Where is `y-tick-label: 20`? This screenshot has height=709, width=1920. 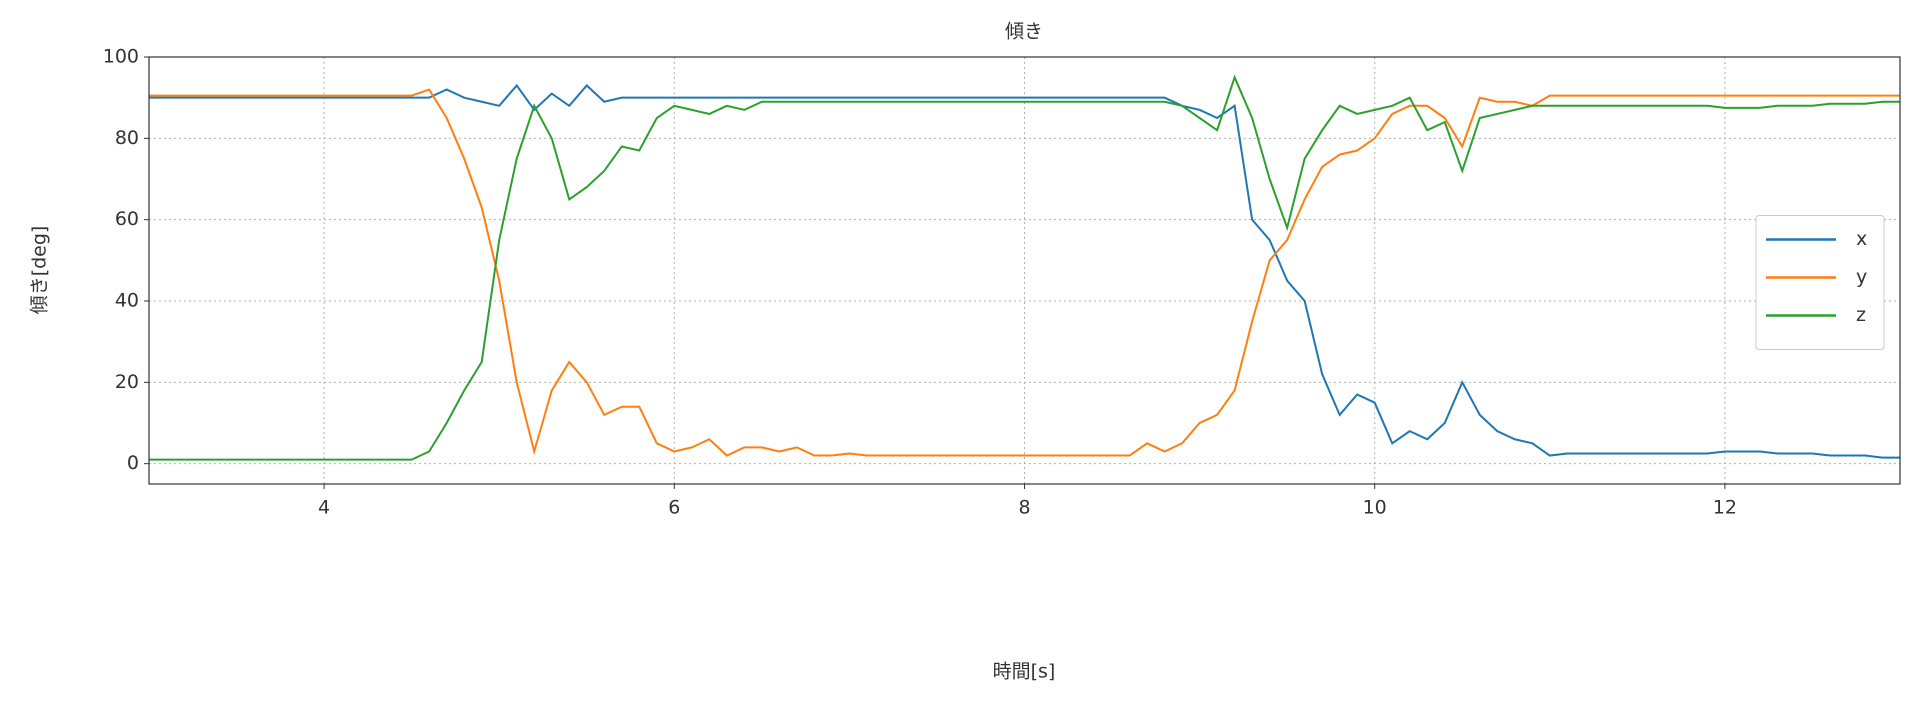
y-tick-label: 20 is located at coordinates (127, 382).